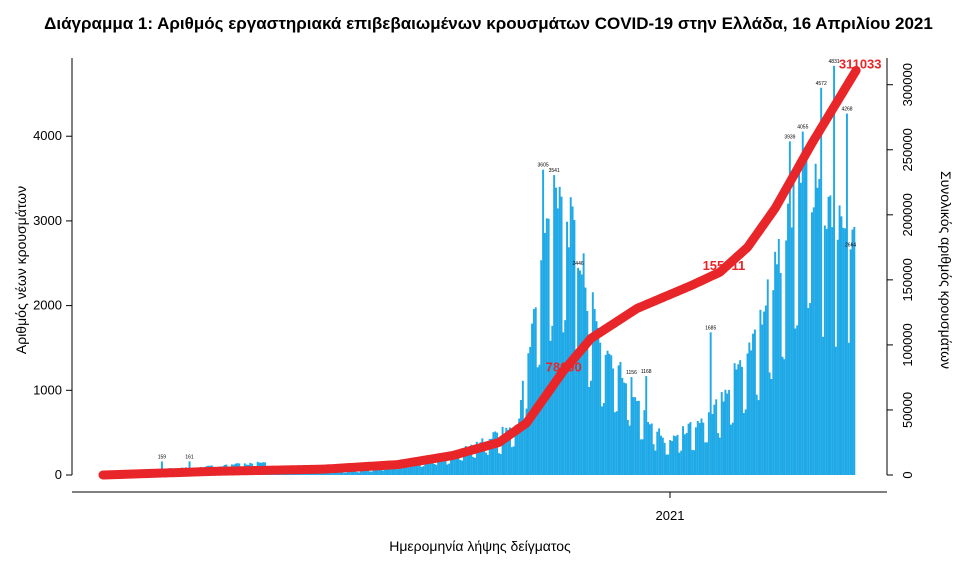 The height and width of the screenshot is (561, 977). I want to click on y-tick-label-right: 250000, so click(907, 149).